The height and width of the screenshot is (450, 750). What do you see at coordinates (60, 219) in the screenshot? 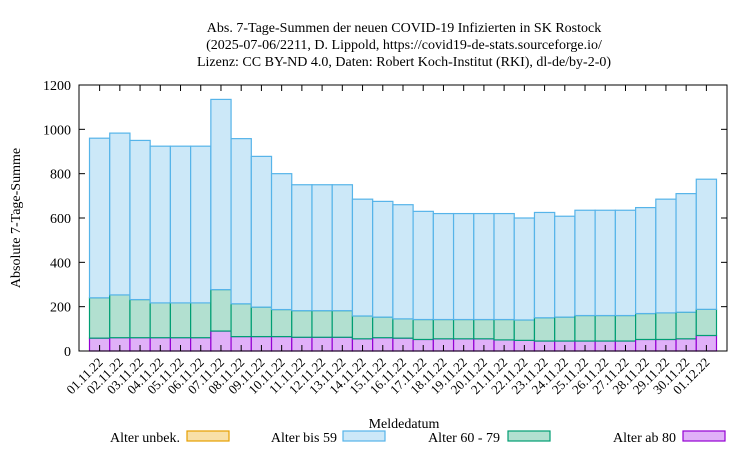
I see `y-tick-label-3: 600` at bounding box center [60, 219].